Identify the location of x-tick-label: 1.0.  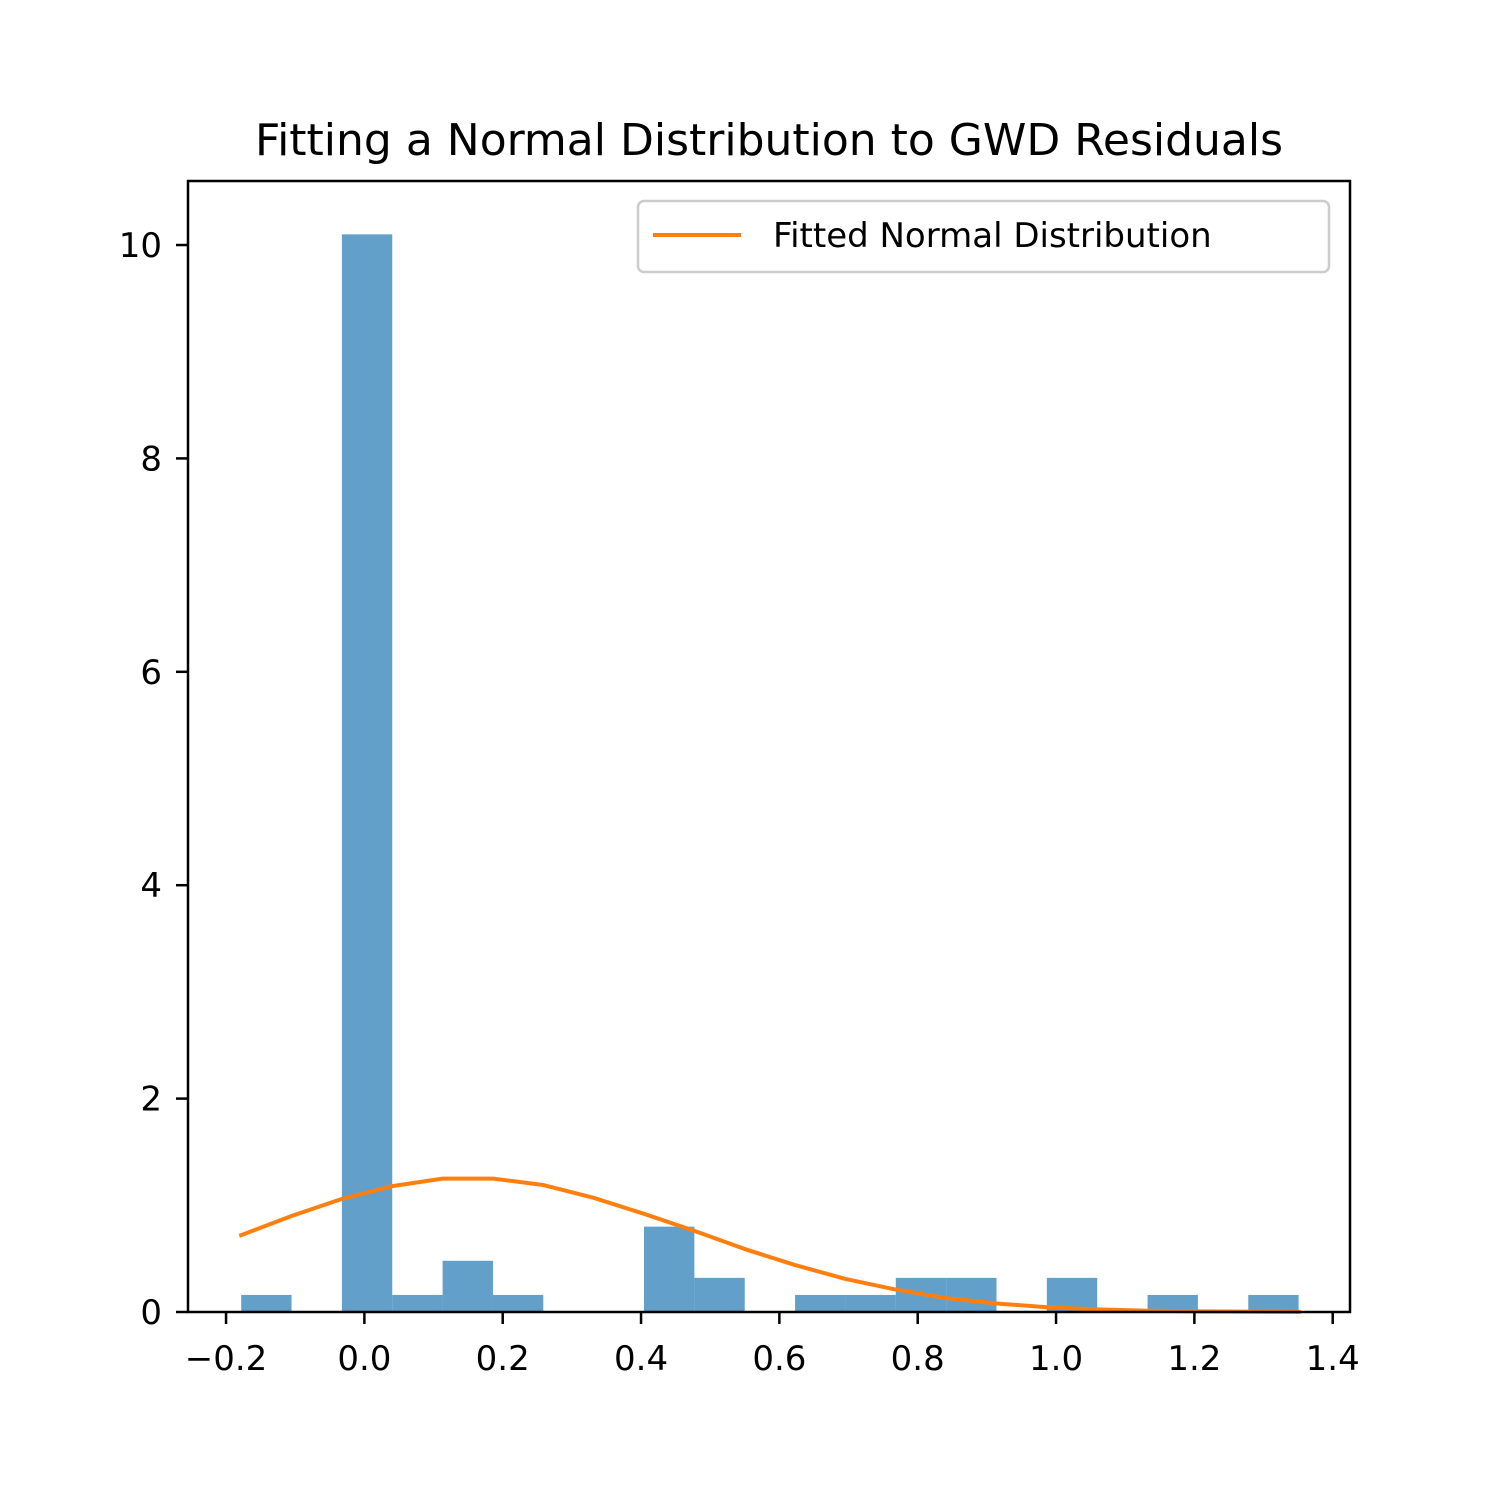
(1056, 1359).